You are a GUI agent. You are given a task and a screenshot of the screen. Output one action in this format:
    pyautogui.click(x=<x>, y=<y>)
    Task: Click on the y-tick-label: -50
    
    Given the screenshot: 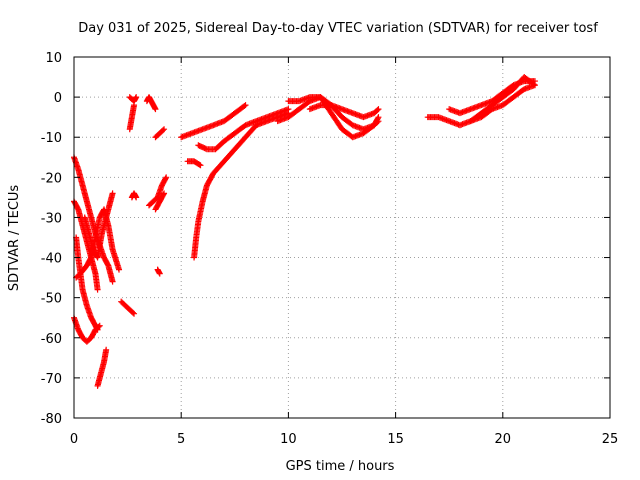 What is the action you would take?
    pyautogui.click(x=51, y=299)
    